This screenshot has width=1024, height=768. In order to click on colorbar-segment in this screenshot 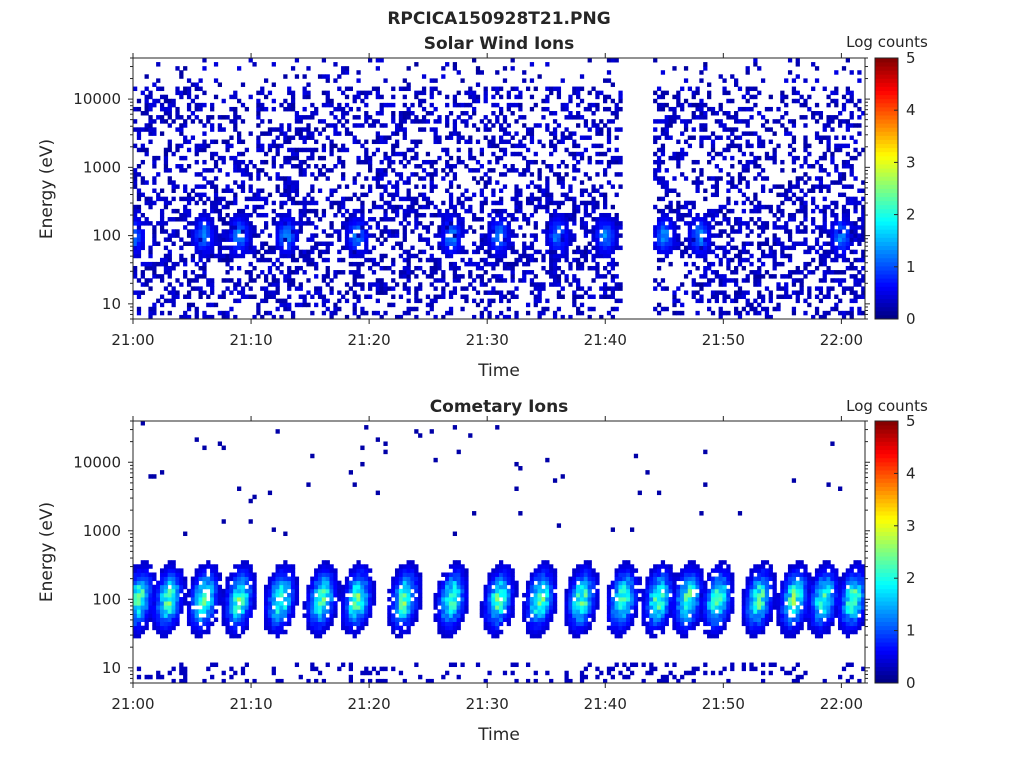, I will do `click(886, 195)`.